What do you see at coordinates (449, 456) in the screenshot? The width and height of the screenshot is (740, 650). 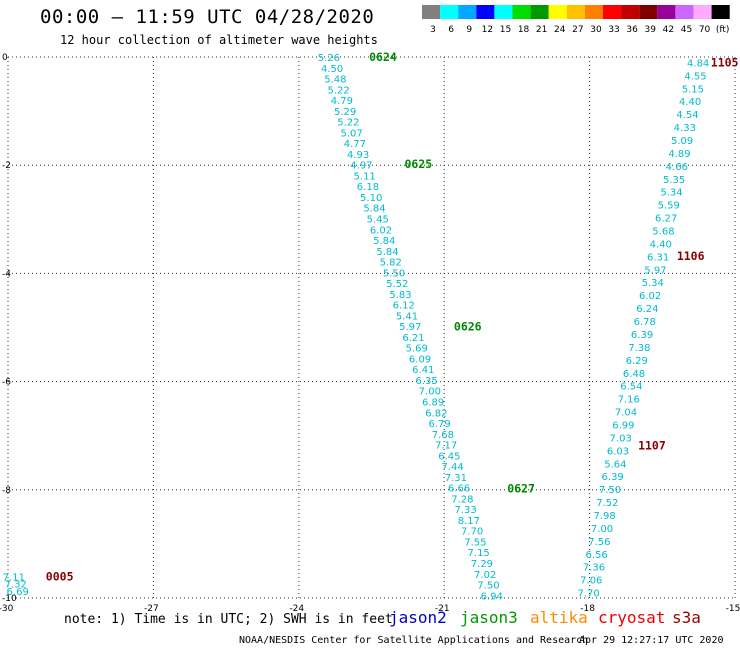 I see `wave-height-value: 6.45` at bounding box center [449, 456].